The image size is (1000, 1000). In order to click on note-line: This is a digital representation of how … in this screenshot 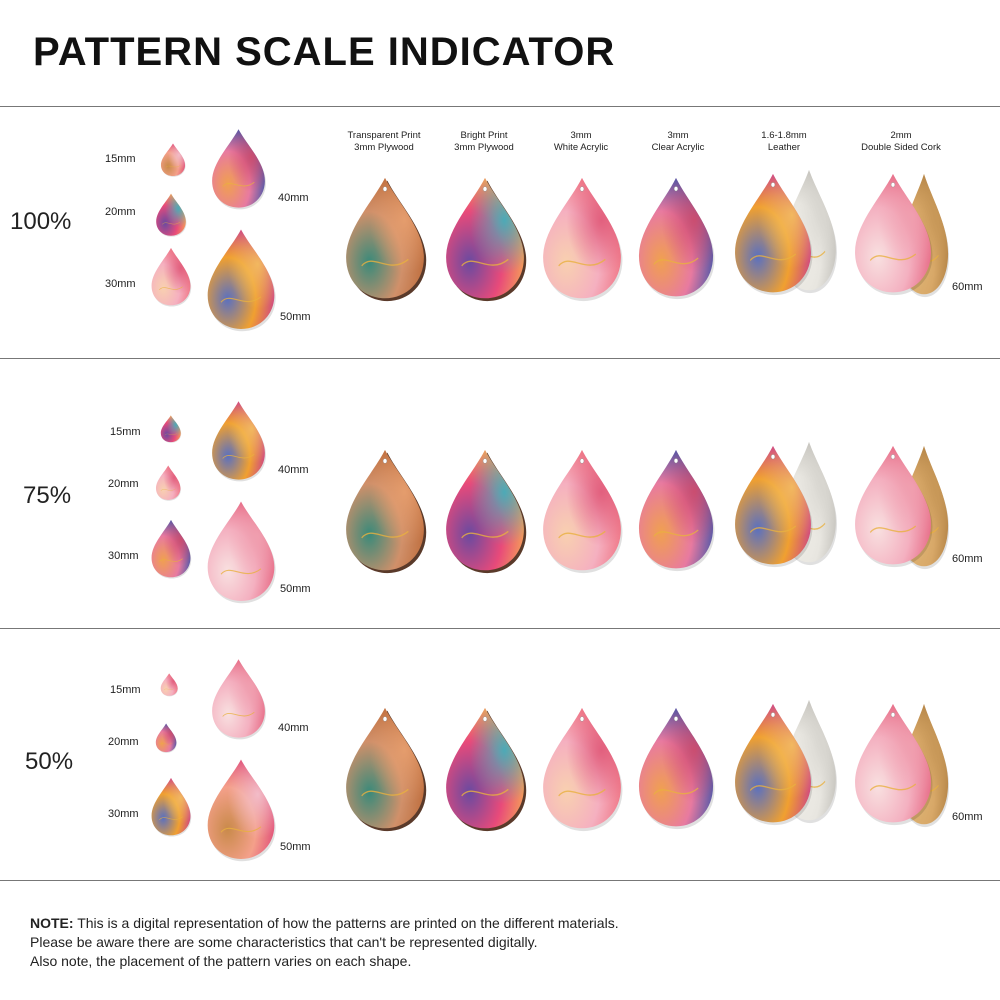, I will do `click(346, 923)`.